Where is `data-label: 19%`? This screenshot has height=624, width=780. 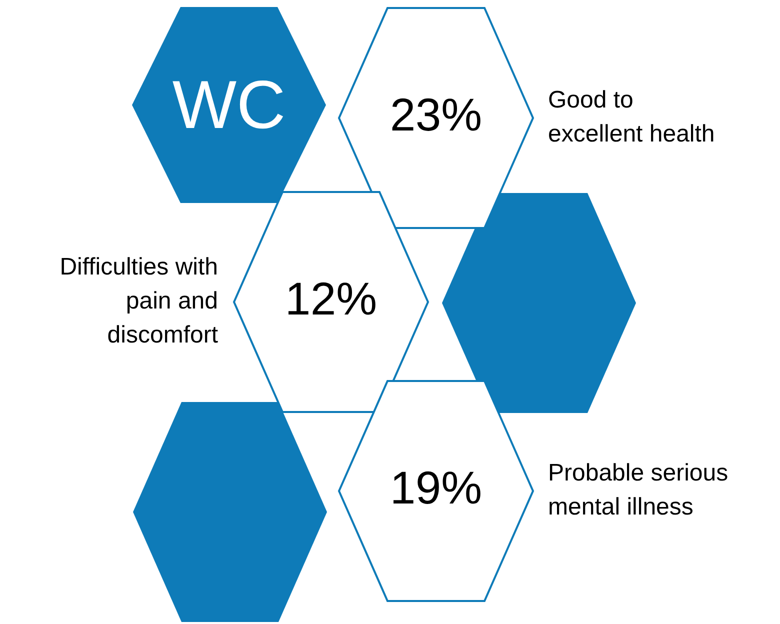
data-label: 19% is located at coordinates (436, 488).